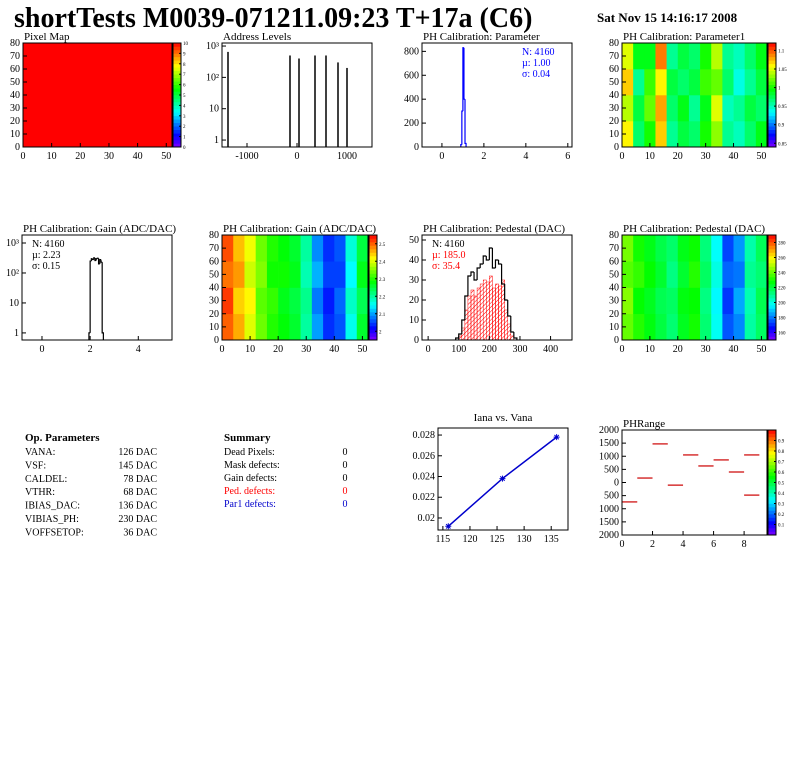 The image size is (796, 772). What do you see at coordinates (15, 134) in the screenshot?
I see `y-tick-label: 10` at bounding box center [15, 134].